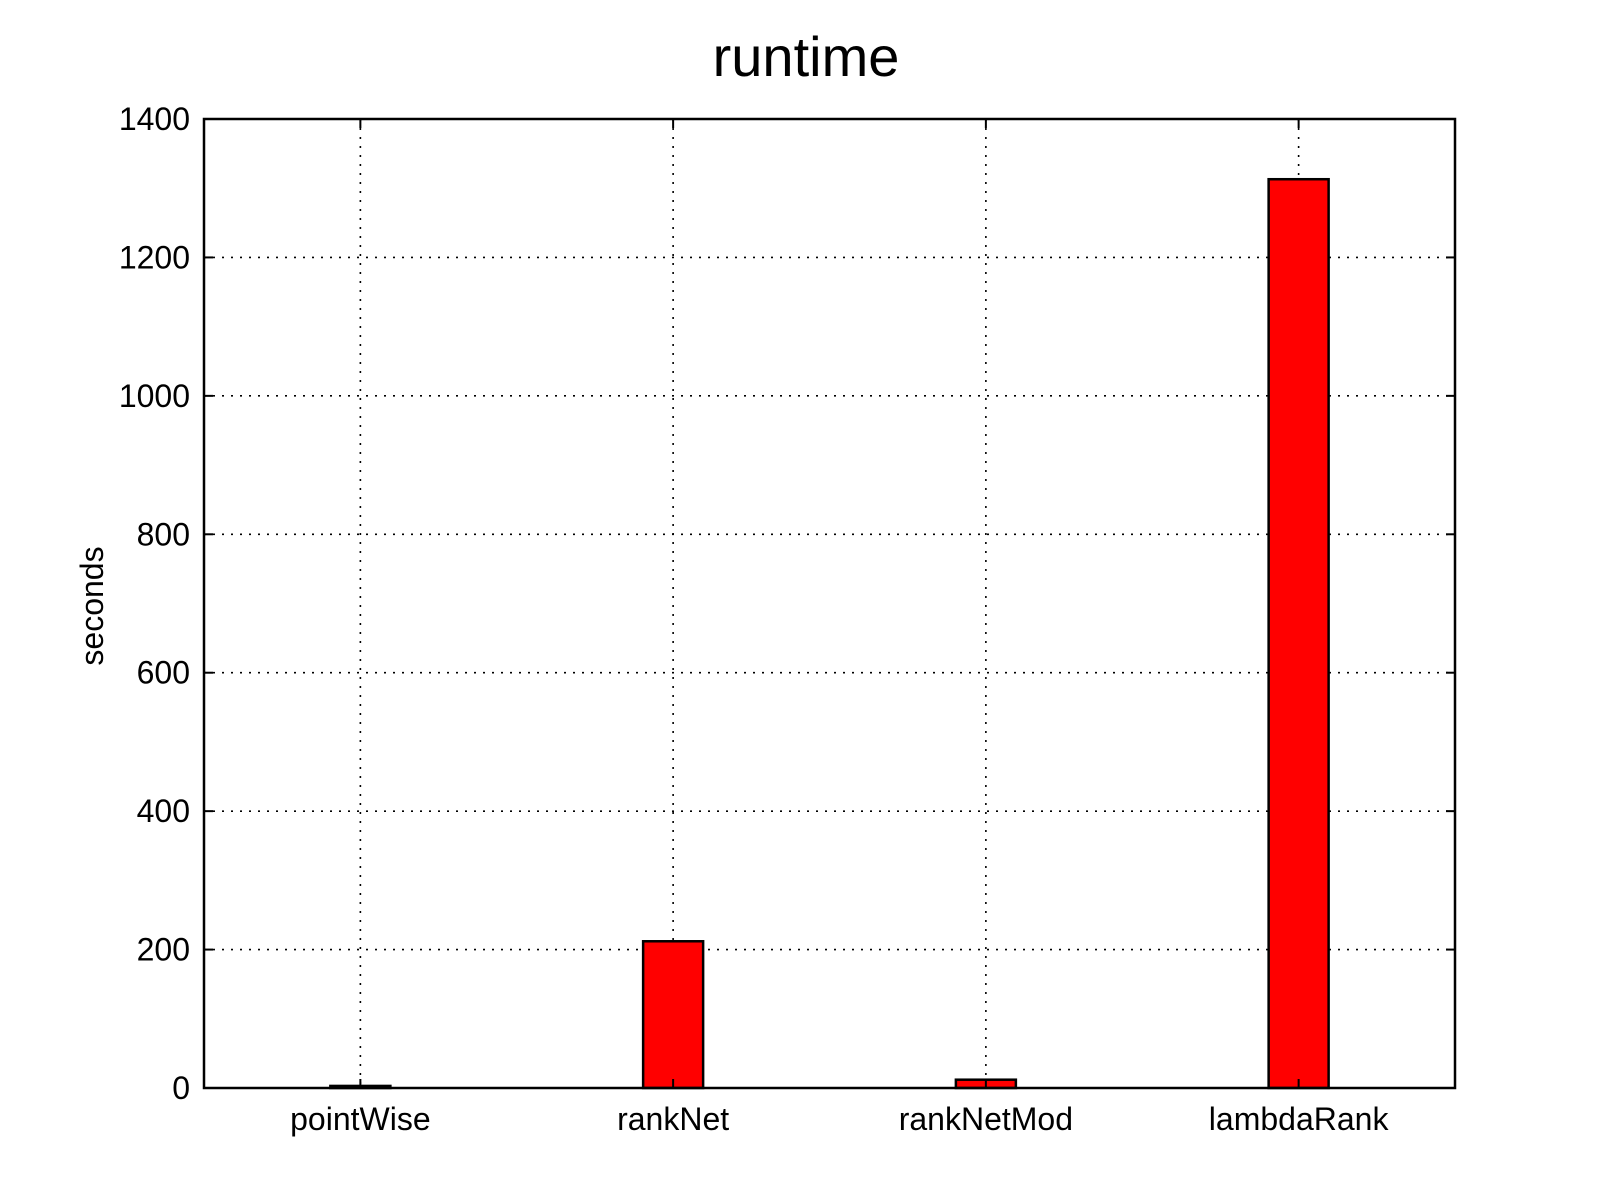 The height and width of the screenshot is (1200, 1600). What do you see at coordinates (163, 811) in the screenshot?
I see `y-tick-label-400: 400` at bounding box center [163, 811].